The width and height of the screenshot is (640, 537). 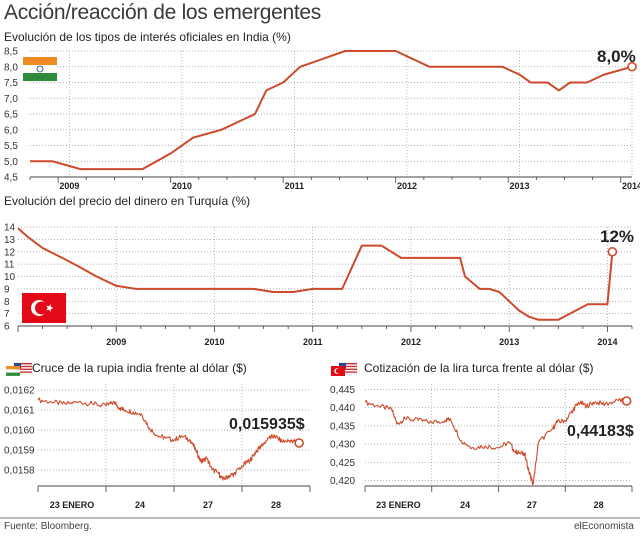 What do you see at coordinates (7, 302) in the screenshot?
I see `y-tick-label: 8` at bounding box center [7, 302].